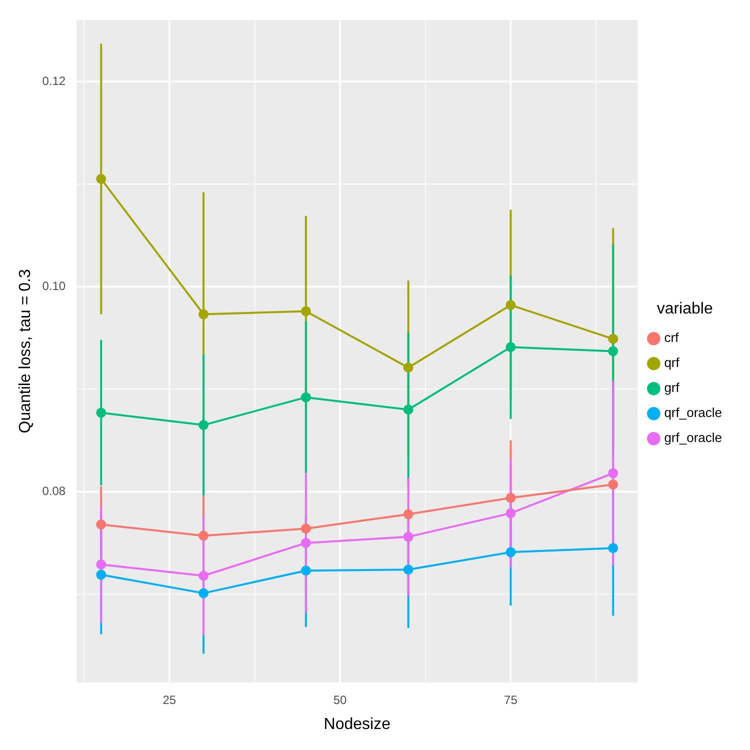 The width and height of the screenshot is (750, 750). I want to click on y-tick-label: 0.08, so click(54, 491).